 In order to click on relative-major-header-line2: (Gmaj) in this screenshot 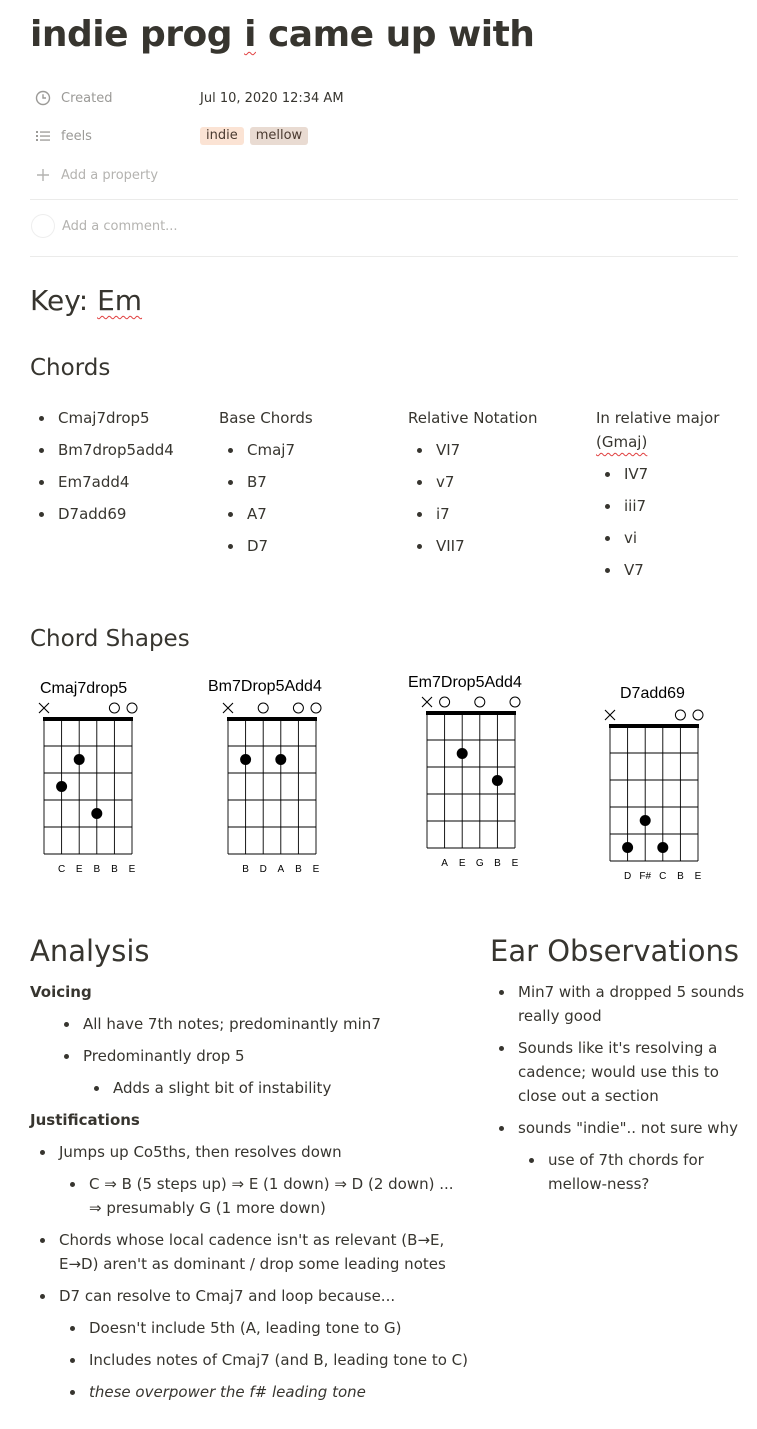, I will do `click(622, 442)`.